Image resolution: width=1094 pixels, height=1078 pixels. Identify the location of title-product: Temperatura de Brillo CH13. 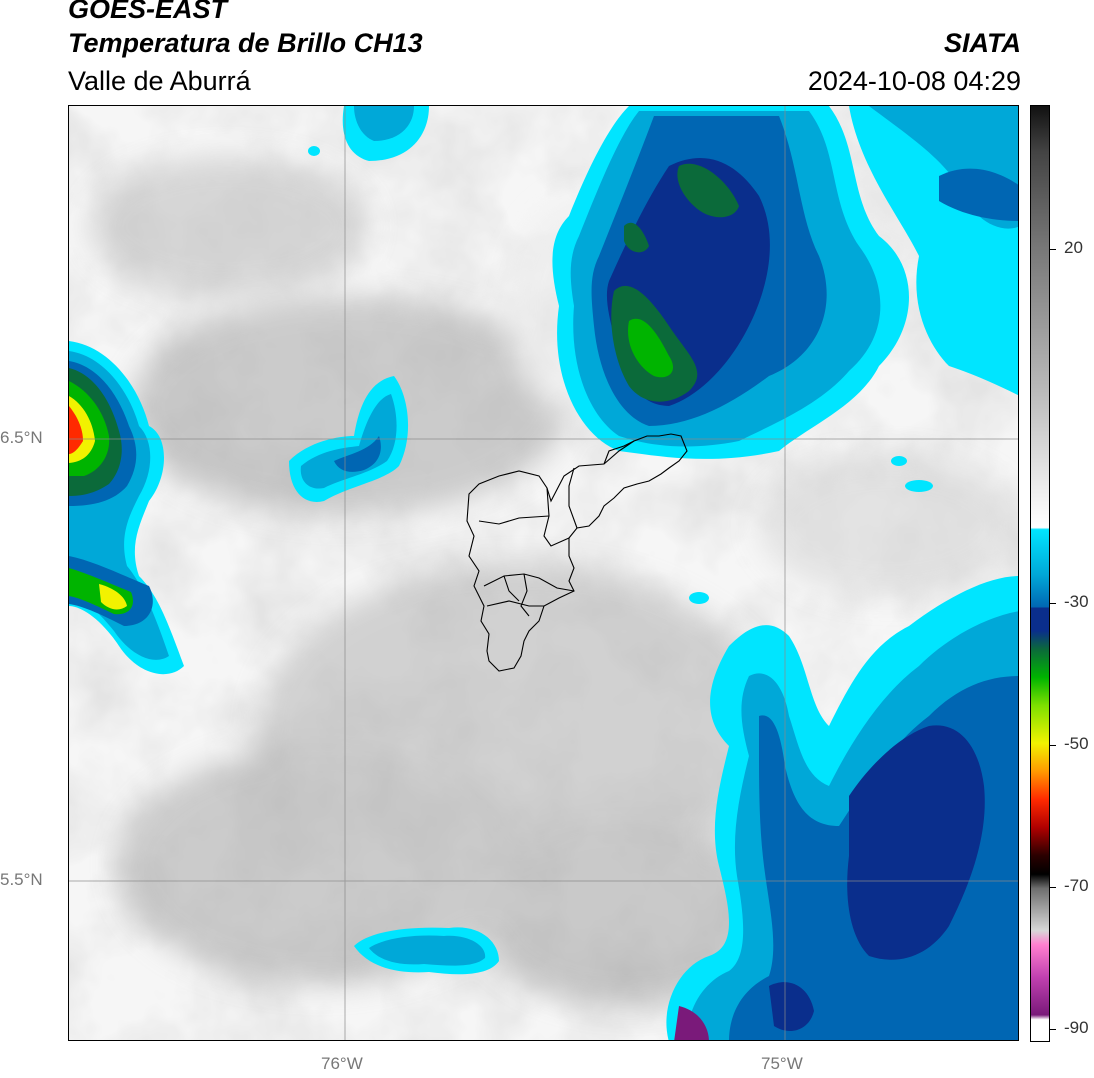
(245, 43).